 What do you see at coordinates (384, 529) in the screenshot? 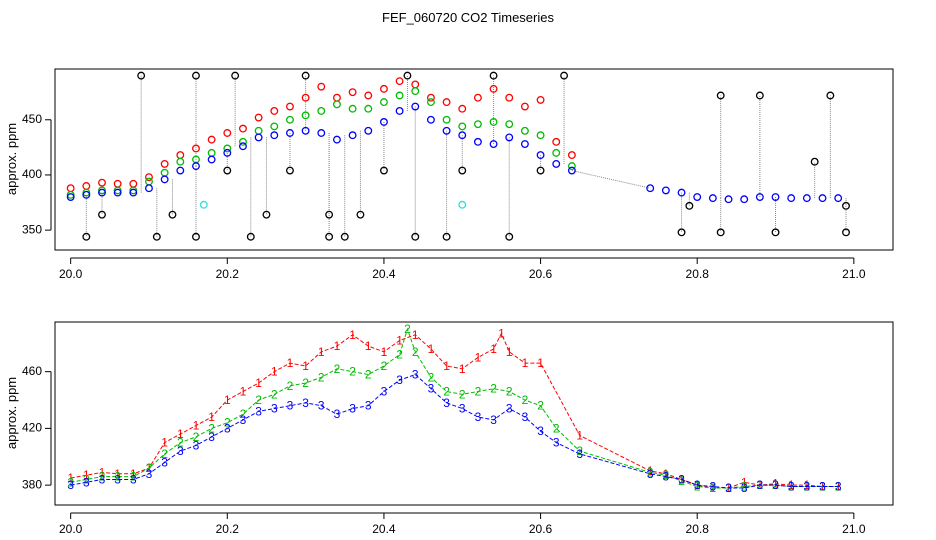
I see `x-tick-label: 20.4` at bounding box center [384, 529].